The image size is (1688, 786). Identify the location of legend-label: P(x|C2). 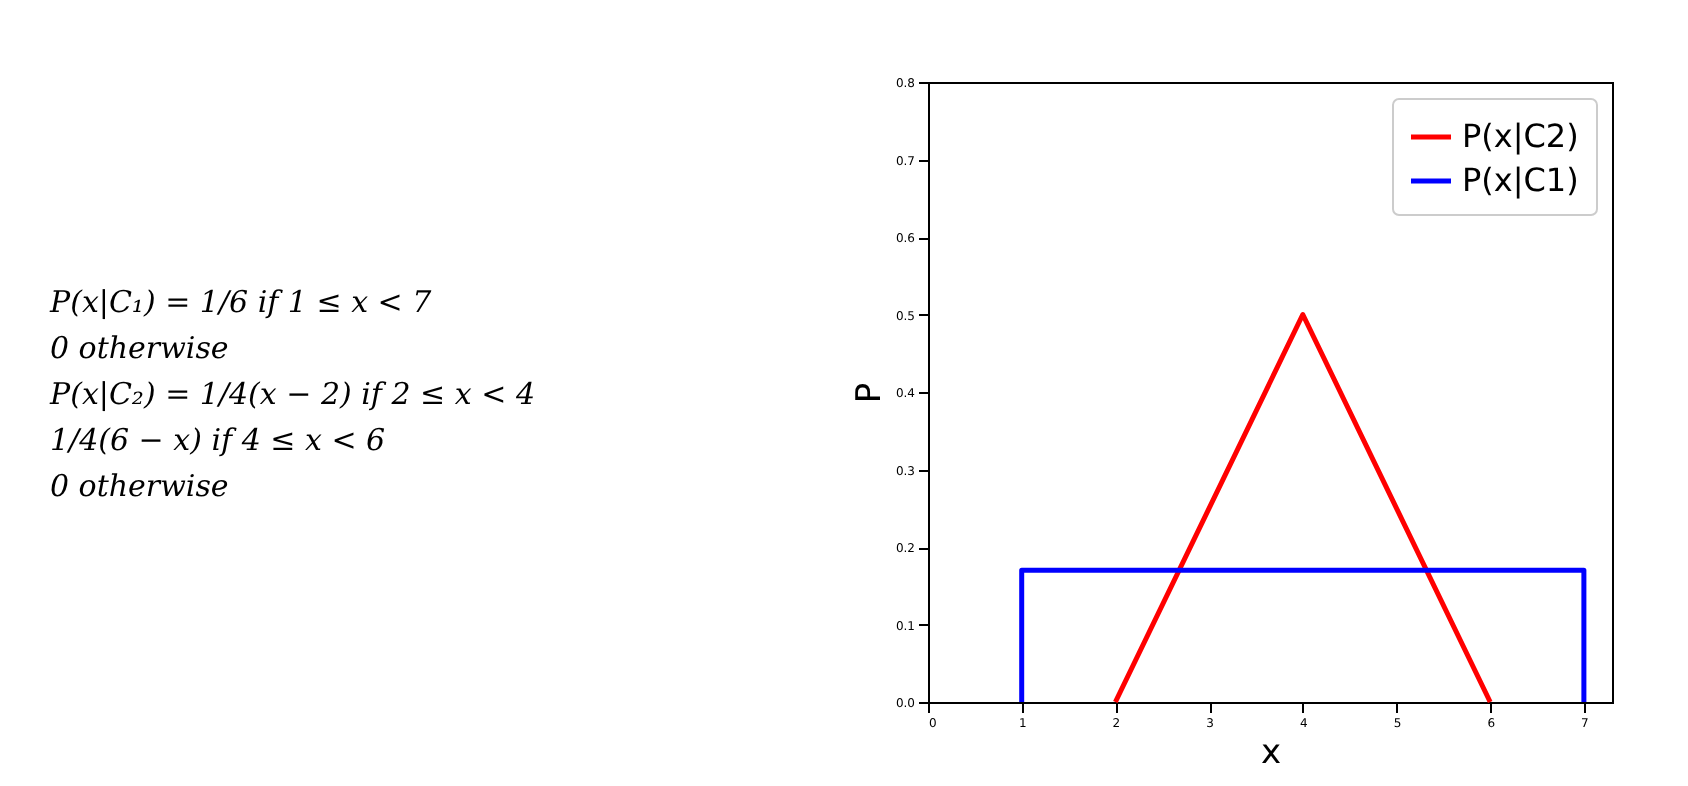
(1520, 136).